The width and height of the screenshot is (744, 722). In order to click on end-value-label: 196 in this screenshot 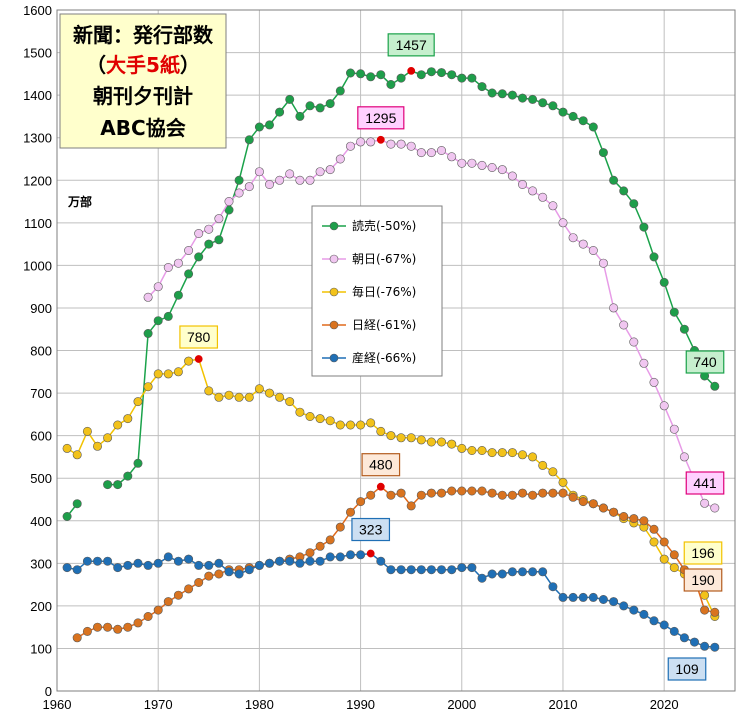, I will do `click(703, 553)`.